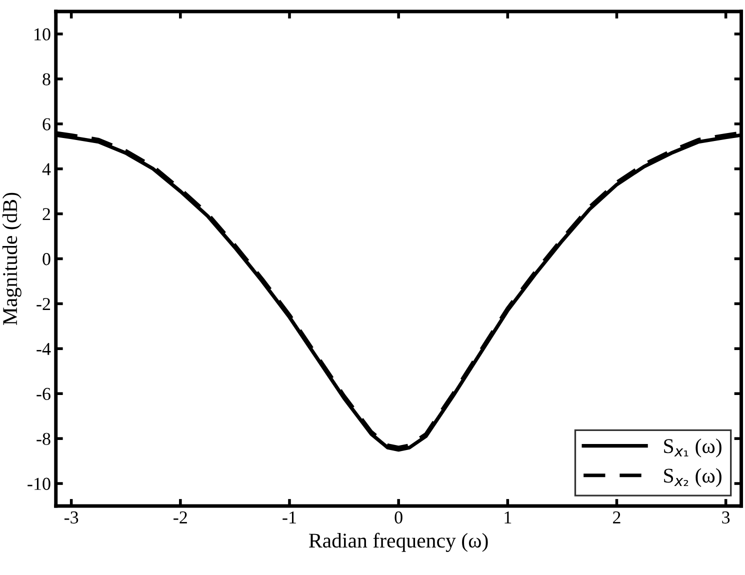  Describe the element at coordinates (616, 517) in the screenshot. I see `x-tick-label: 2` at that location.